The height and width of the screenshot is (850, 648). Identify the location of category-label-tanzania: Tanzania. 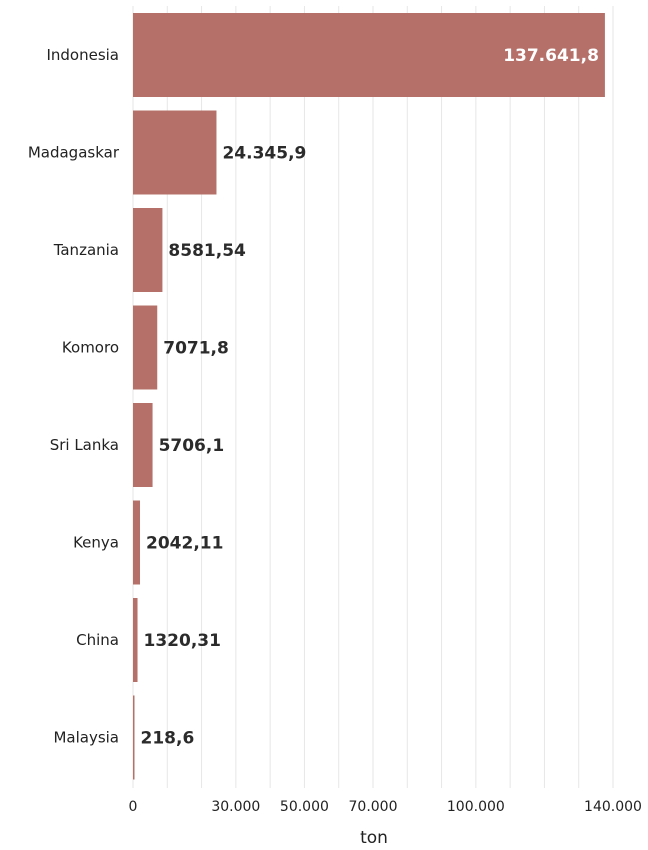
(86, 250).